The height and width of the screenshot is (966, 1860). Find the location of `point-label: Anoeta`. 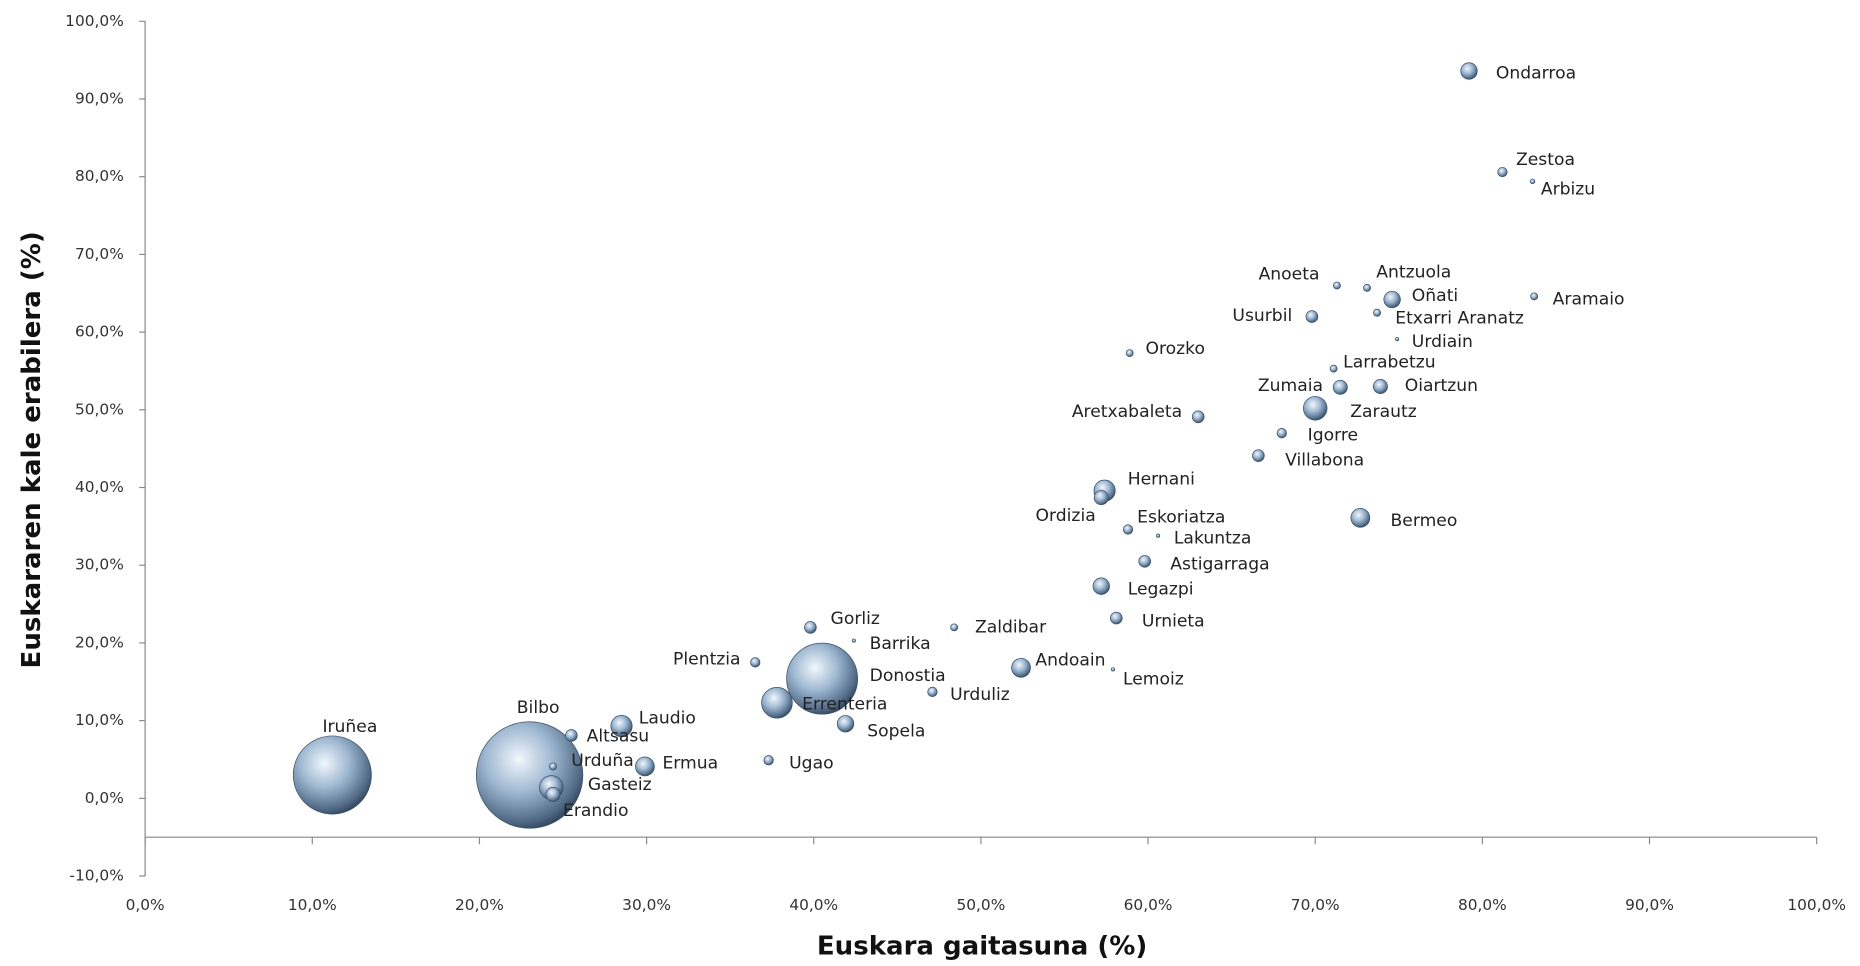

point-label: Anoeta is located at coordinates (1289, 275).